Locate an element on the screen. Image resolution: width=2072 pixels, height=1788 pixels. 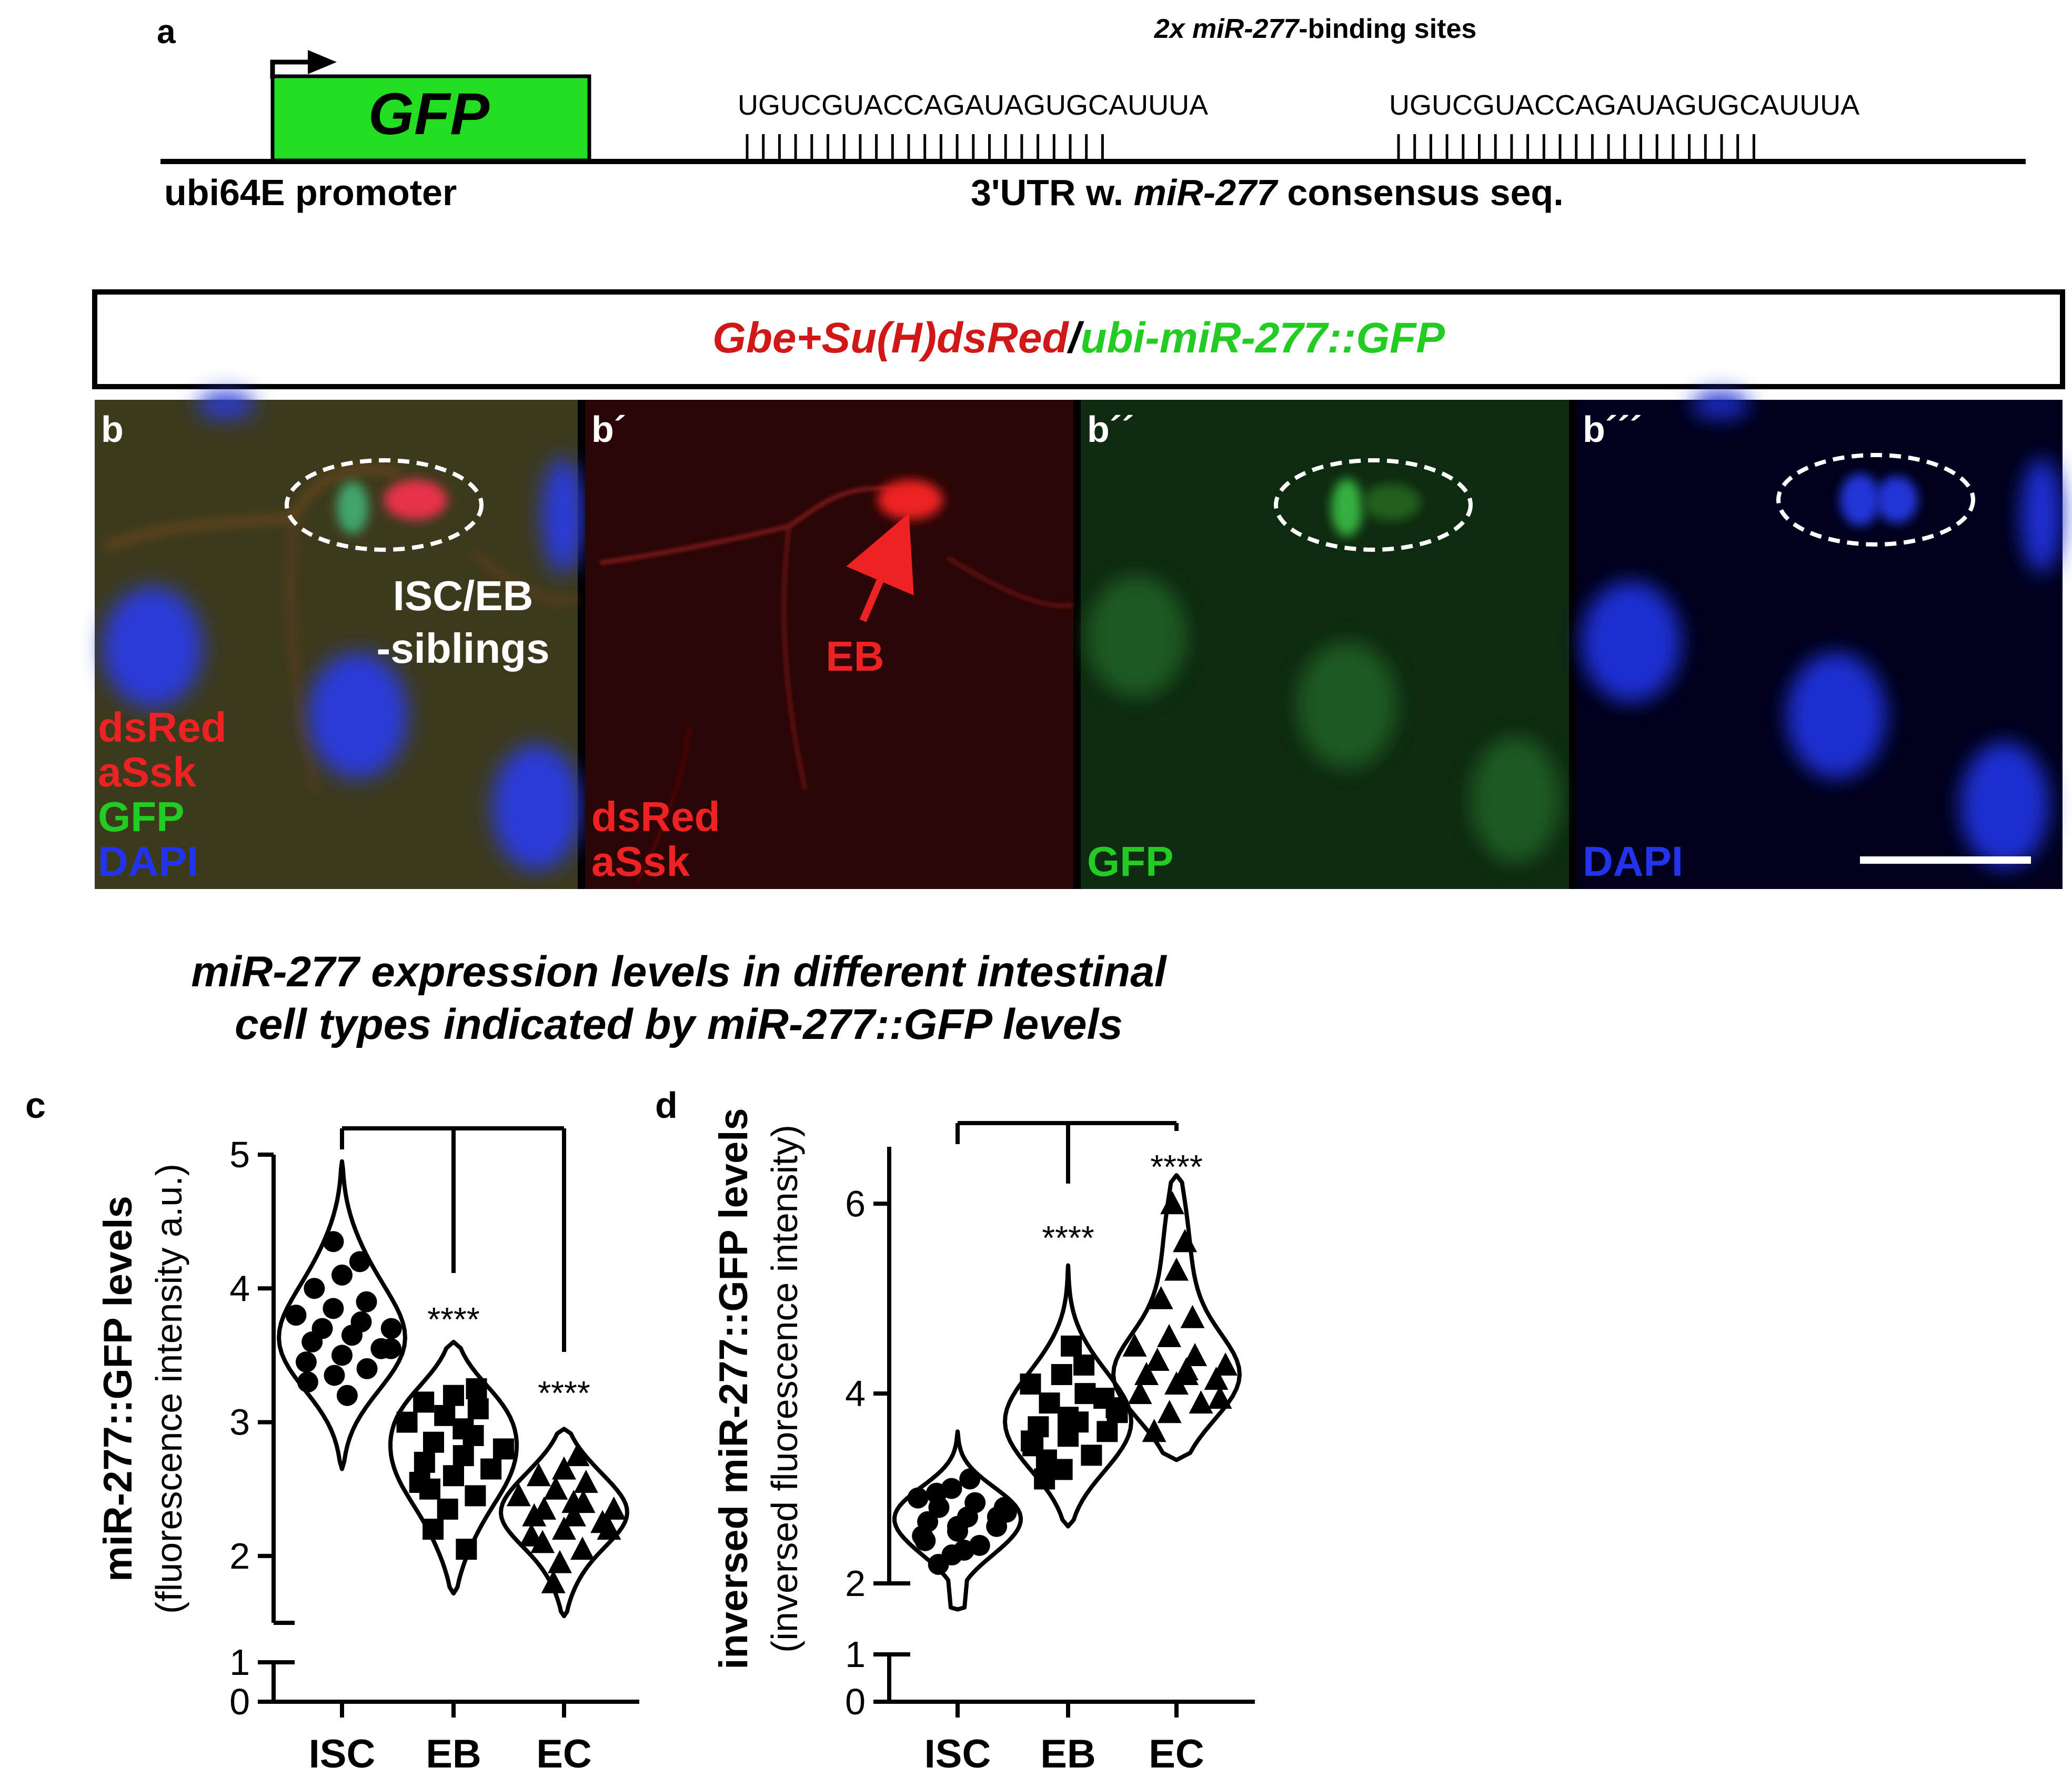
tile-label-b: b is located at coordinates (112, 429).